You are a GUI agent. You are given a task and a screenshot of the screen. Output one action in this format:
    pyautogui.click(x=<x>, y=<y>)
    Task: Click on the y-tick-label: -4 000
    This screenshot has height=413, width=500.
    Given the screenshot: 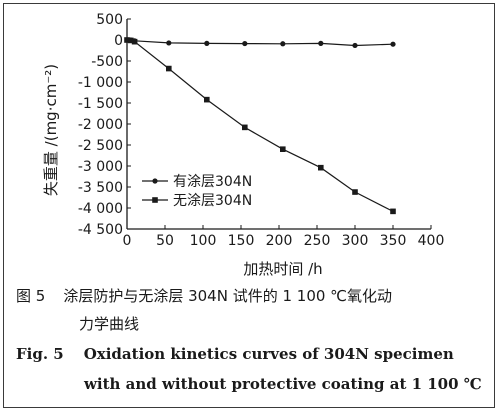 What is the action you would take?
    pyautogui.click(x=100, y=209)
    